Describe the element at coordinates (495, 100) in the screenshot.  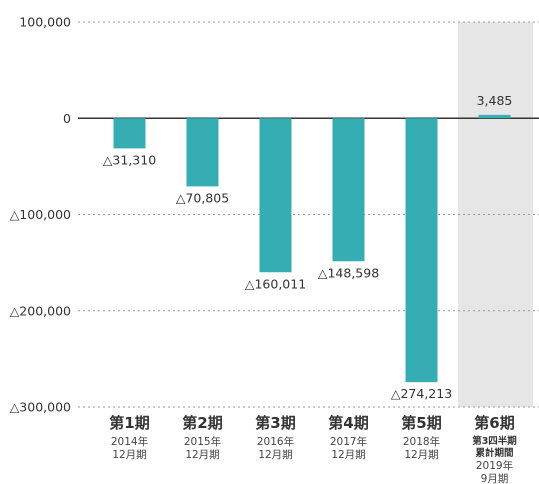
I see `data-label: 3,485` at that location.